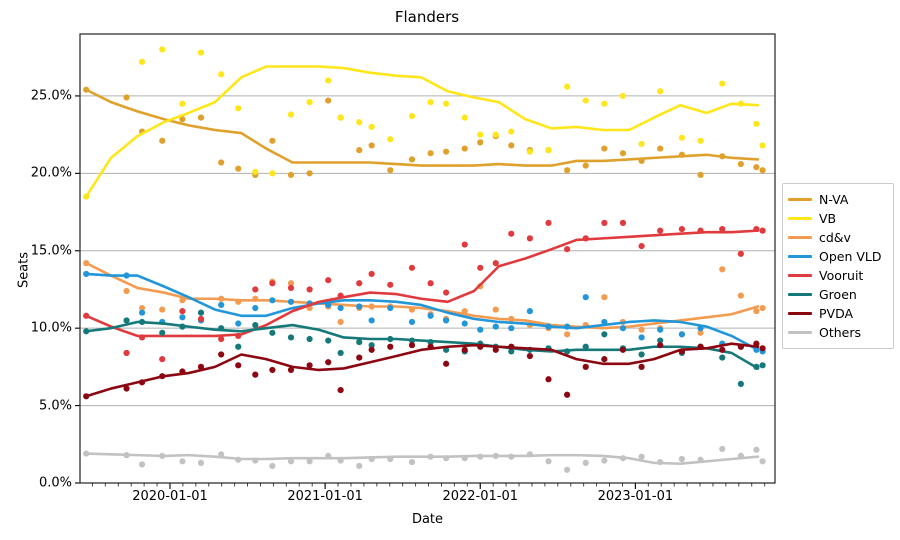  What do you see at coordinates (841, 275) in the screenshot?
I see `legend-item-label: Vooruit` at bounding box center [841, 275].